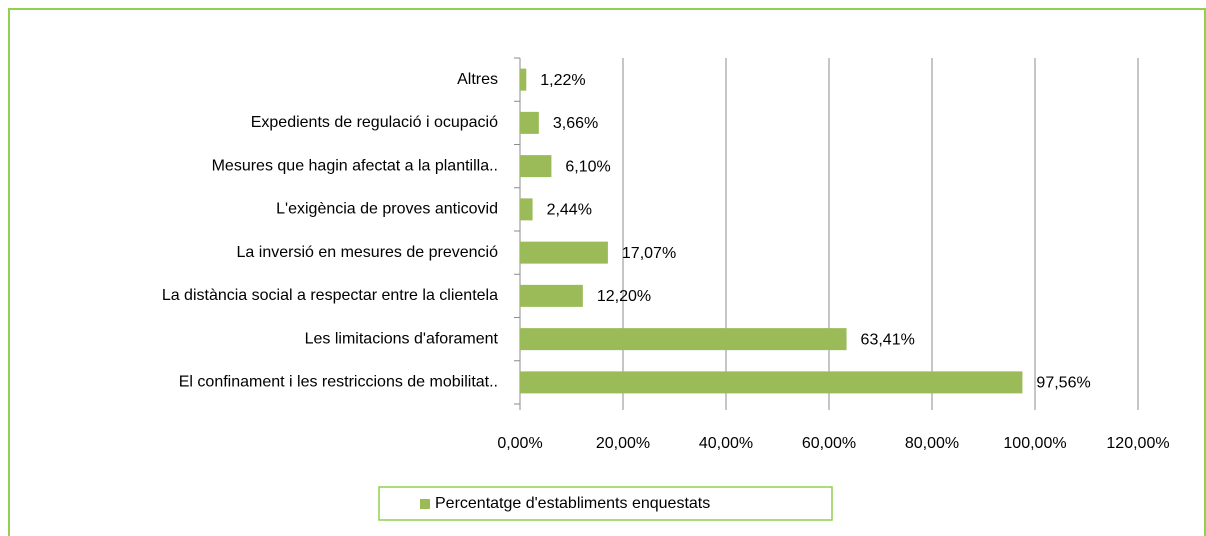 This screenshot has width=1206, height=536. I want to click on data-label: 1,22%, so click(562, 80).